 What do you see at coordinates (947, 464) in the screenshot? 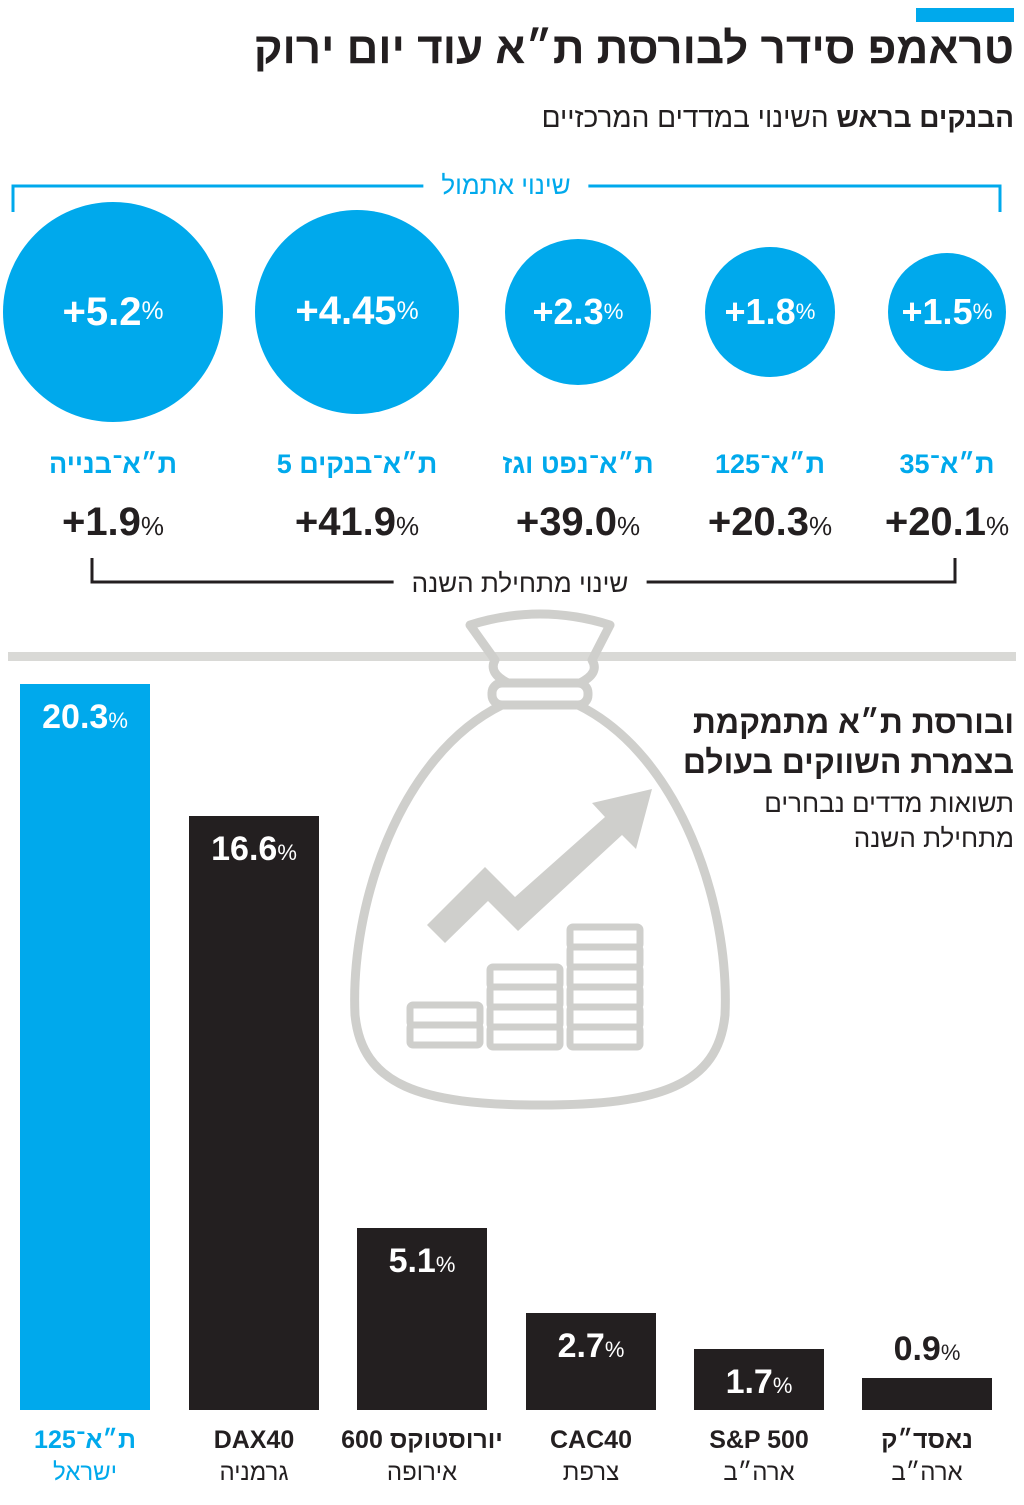
I see `bubble-category-label: ת״א־35` at bounding box center [947, 464].